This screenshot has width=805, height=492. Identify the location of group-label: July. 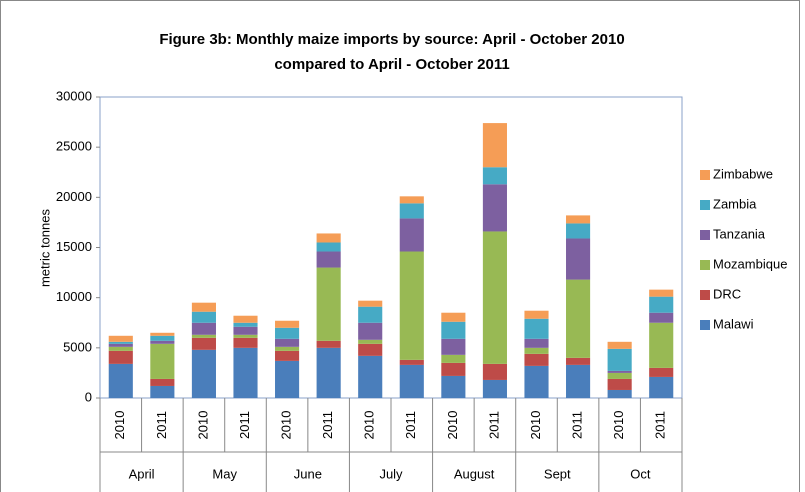
(391, 473).